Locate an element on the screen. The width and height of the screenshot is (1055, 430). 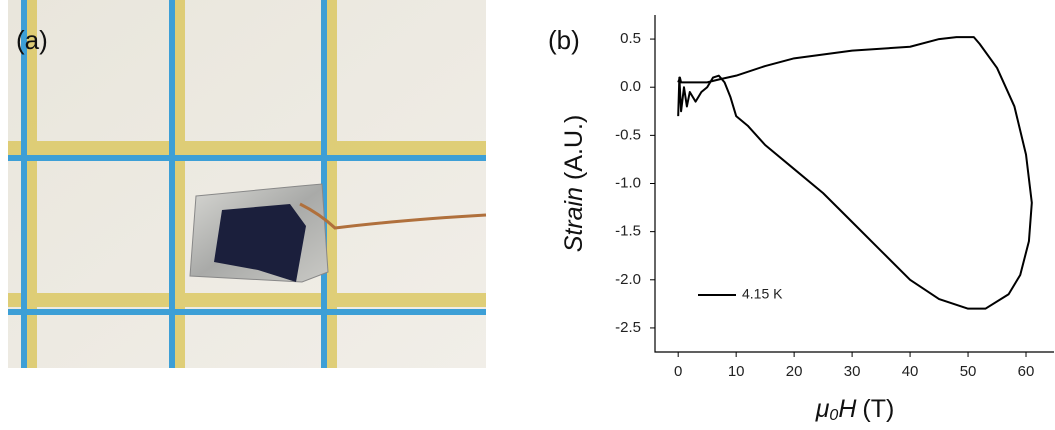
label-part: (A.U.) is located at coordinates (574, 147).